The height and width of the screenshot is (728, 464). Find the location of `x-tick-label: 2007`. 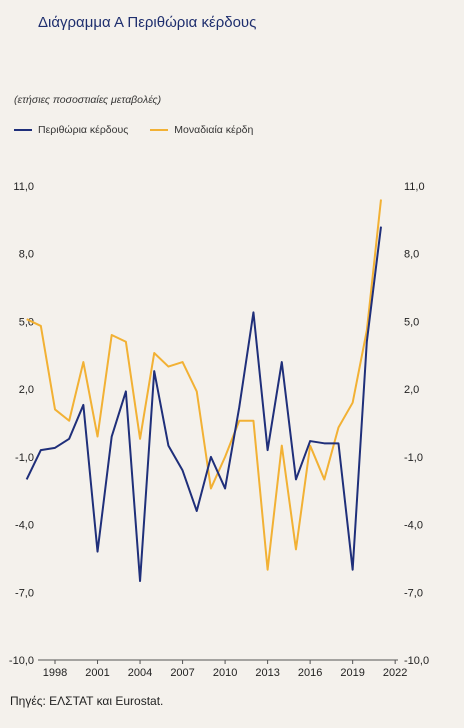

x-tick-label: 2007 is located at coordinates (182, 673).